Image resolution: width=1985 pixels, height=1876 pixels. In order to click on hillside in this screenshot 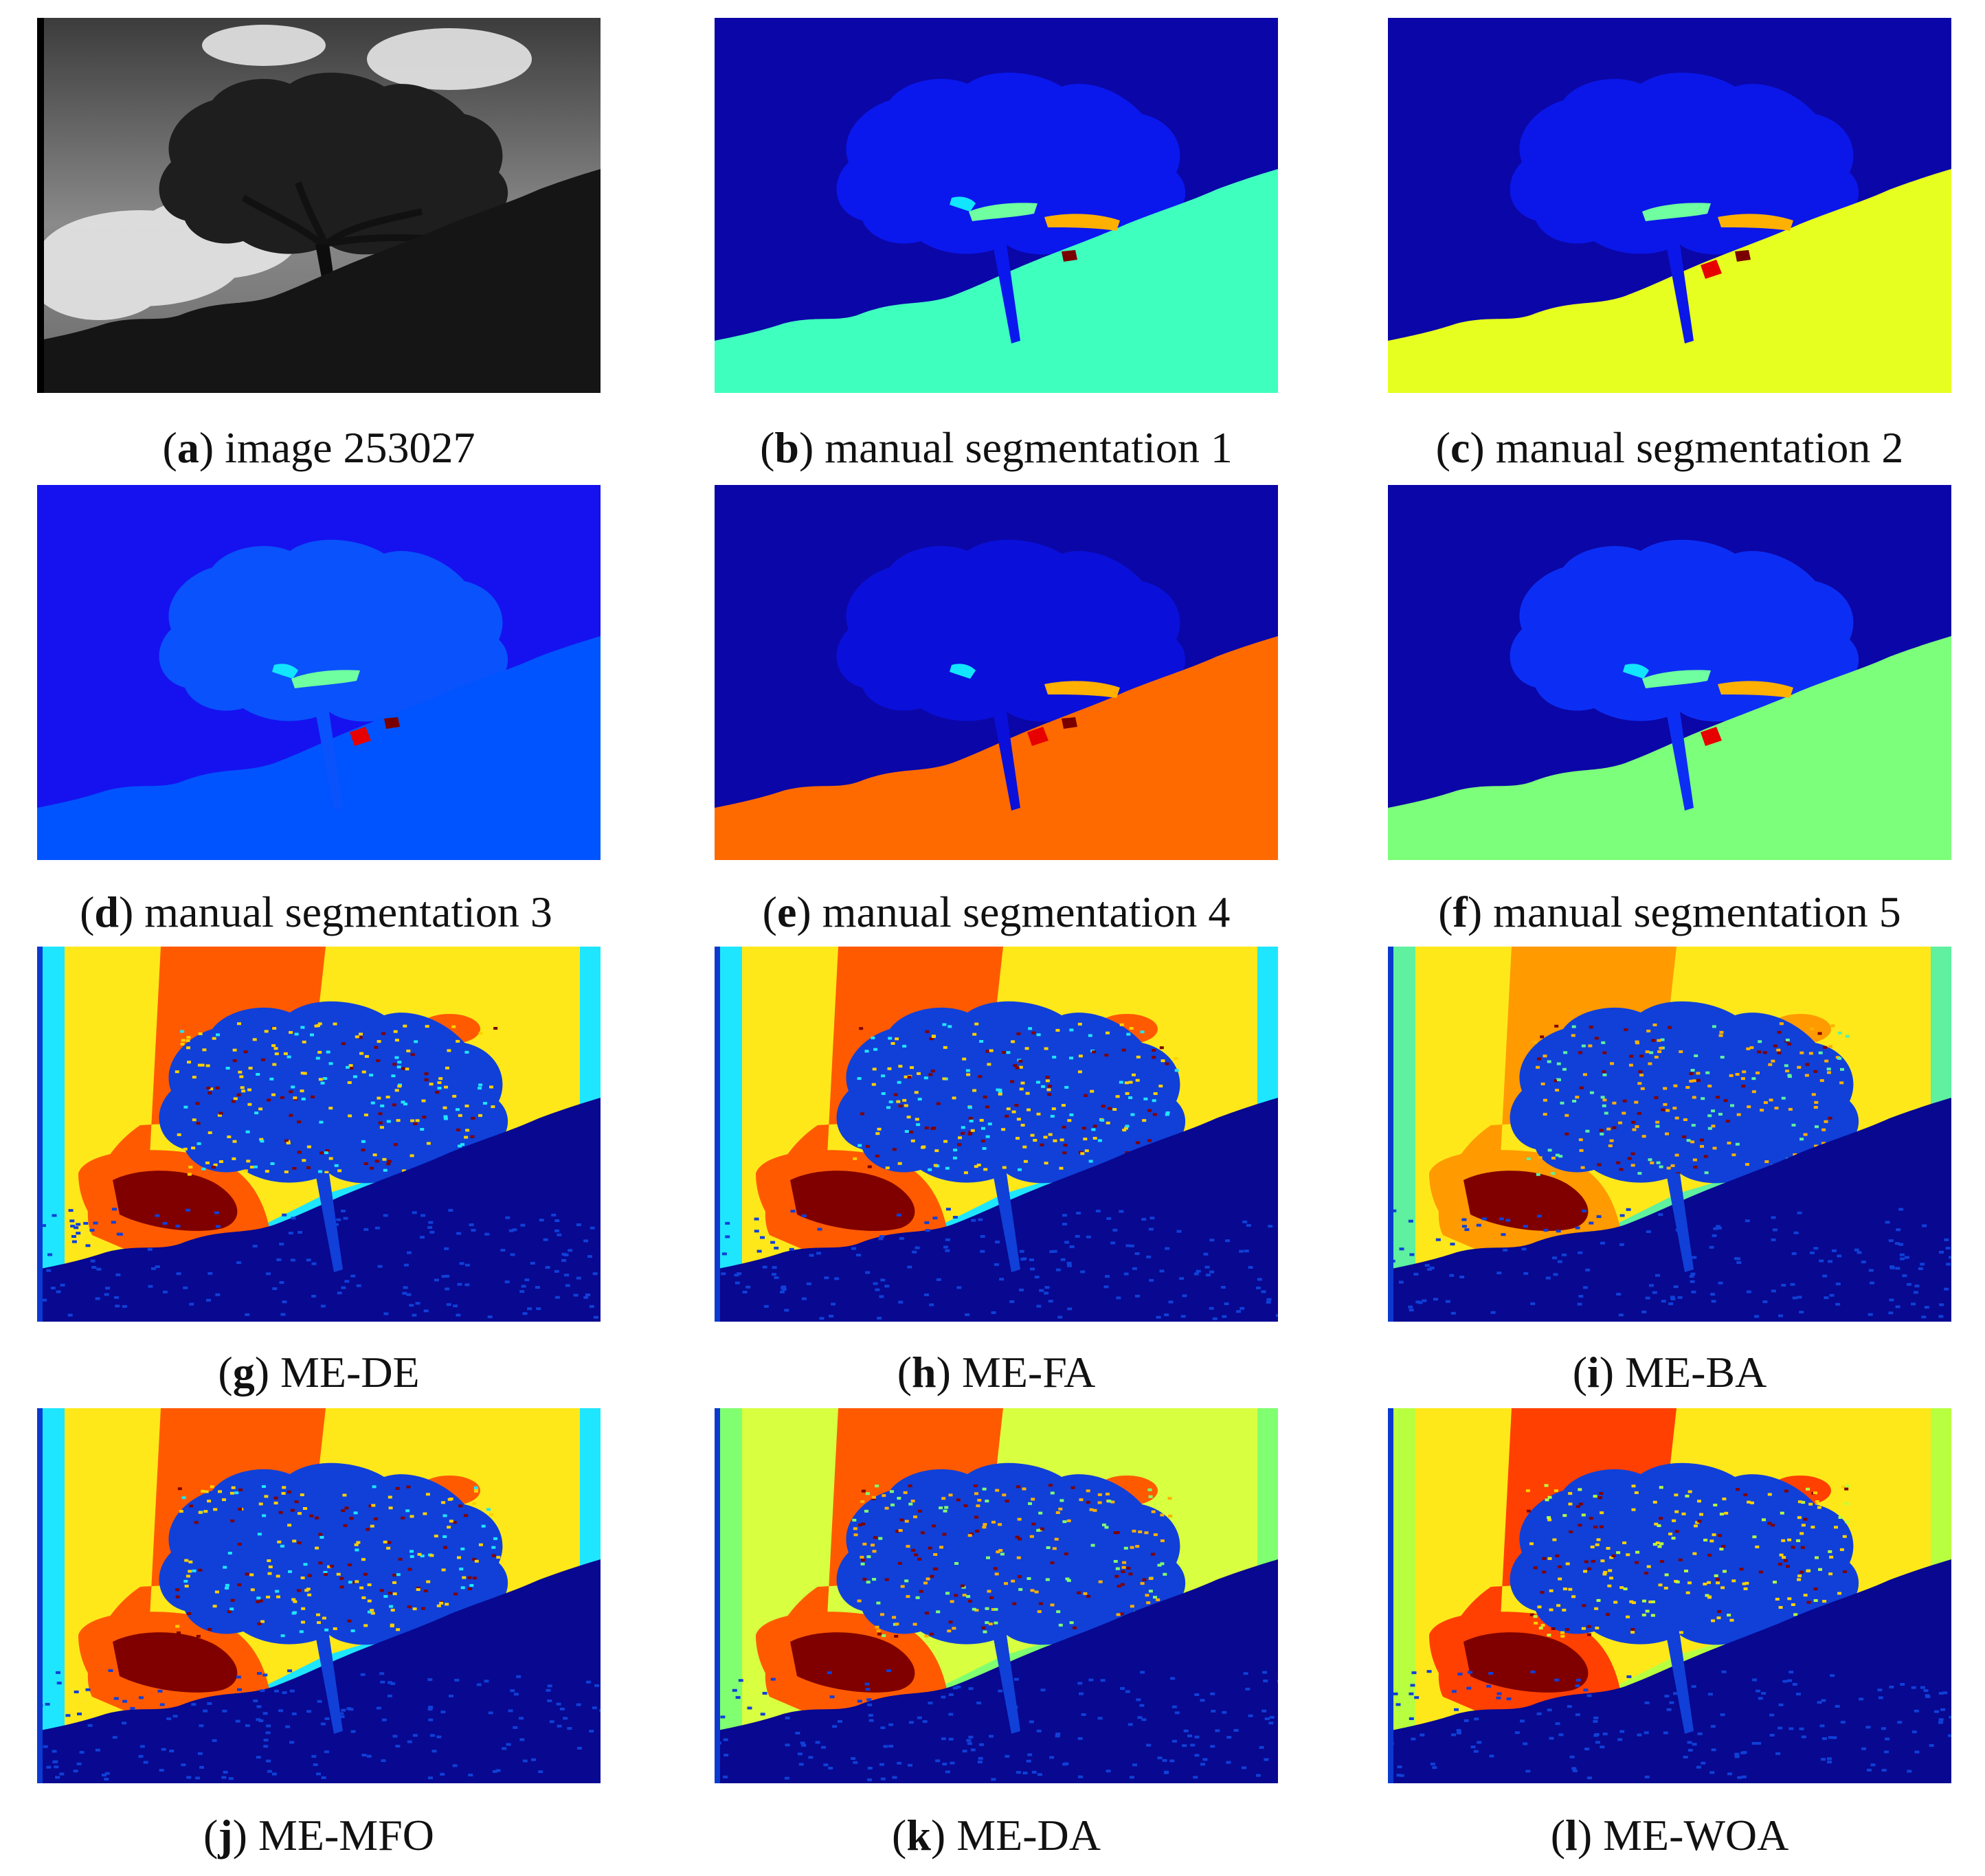, I will do `click(319, 281)`.